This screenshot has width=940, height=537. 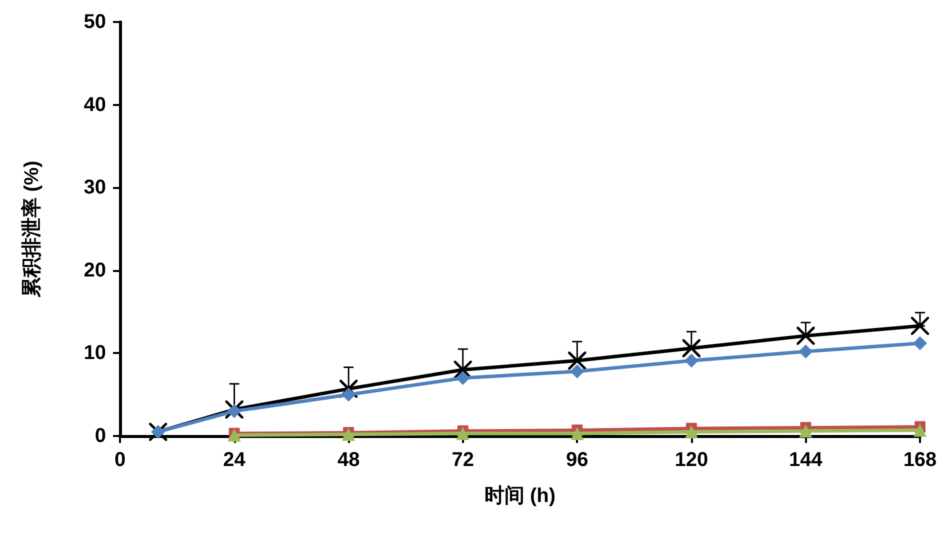 What do you see at coordinates (463, 460) in the screenshot?
I see `x-tick-label: 72` at bounding box center [463, 460].